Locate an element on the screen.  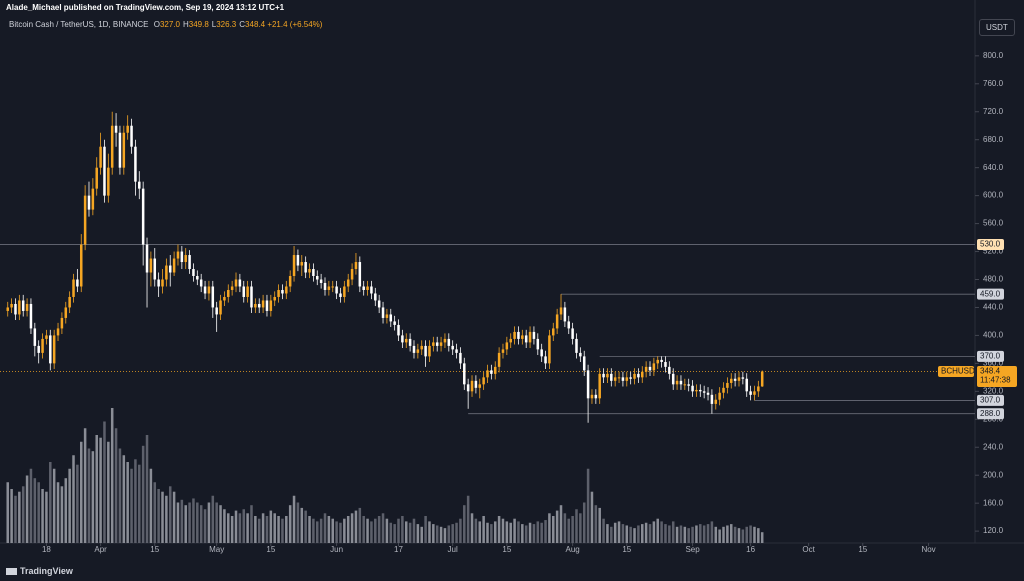
currency-button: USDT is located at coordinates (997, 27).